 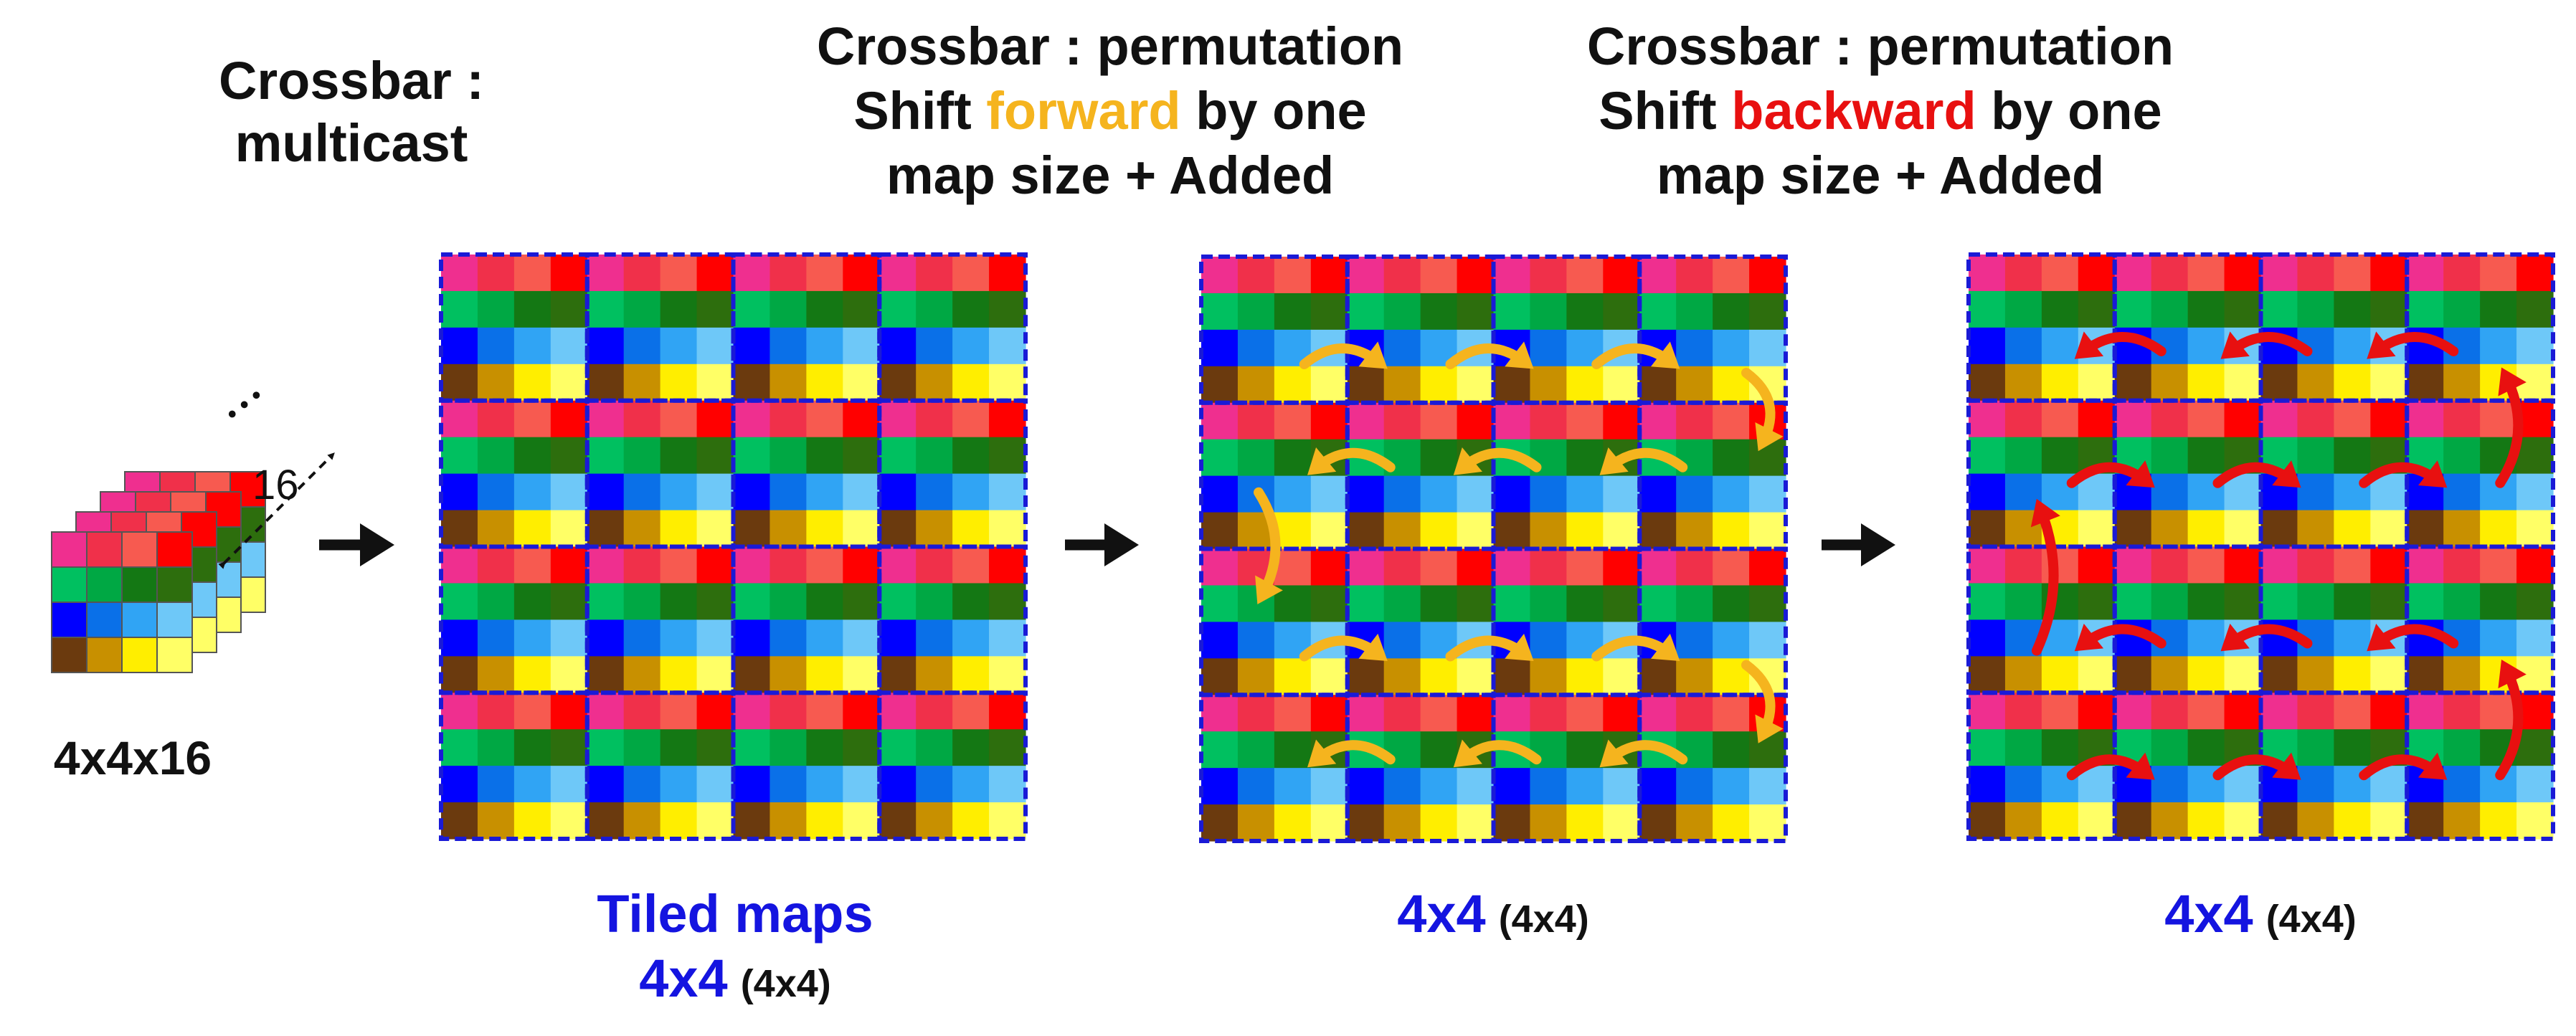 What do you see at coordinates (104, 620) in the screenshot?
I see `stack-cell` at bounding box center [104, 620].